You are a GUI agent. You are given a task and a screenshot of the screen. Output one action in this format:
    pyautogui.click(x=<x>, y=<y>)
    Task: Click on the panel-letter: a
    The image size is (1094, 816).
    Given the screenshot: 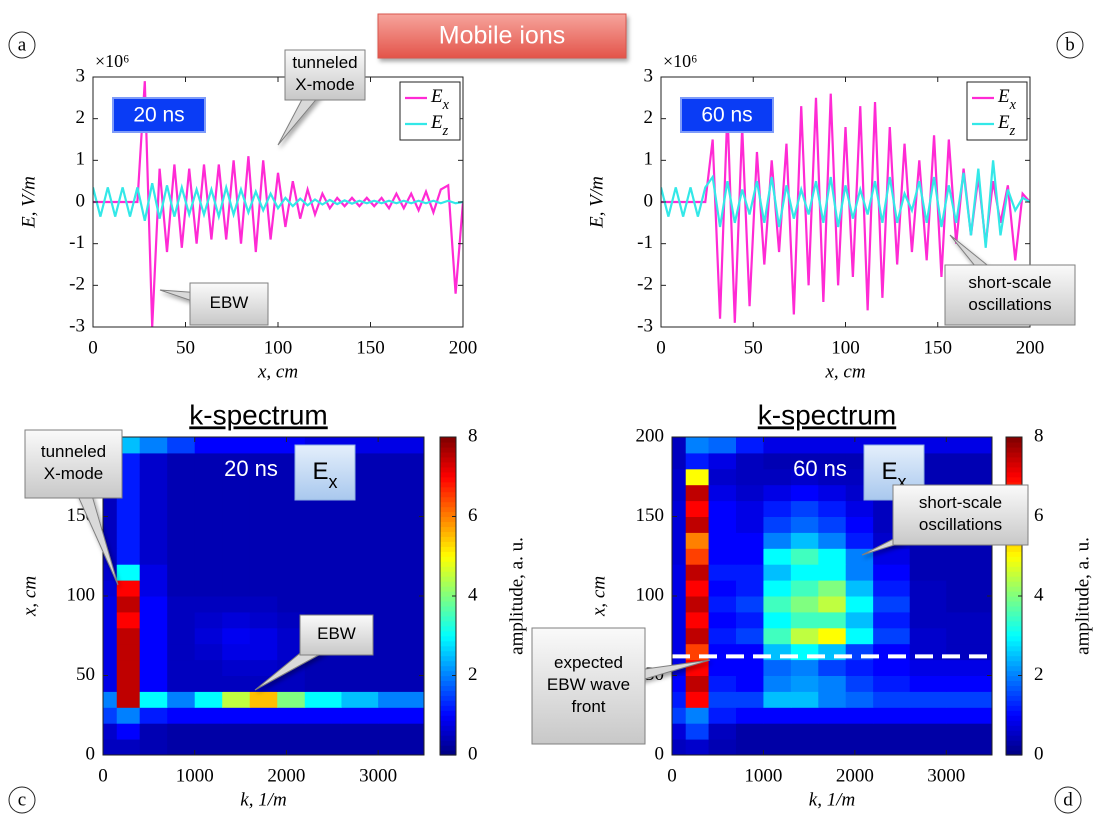 What is the action you would take?
    pyautogui.click(x=22, y=44)
    